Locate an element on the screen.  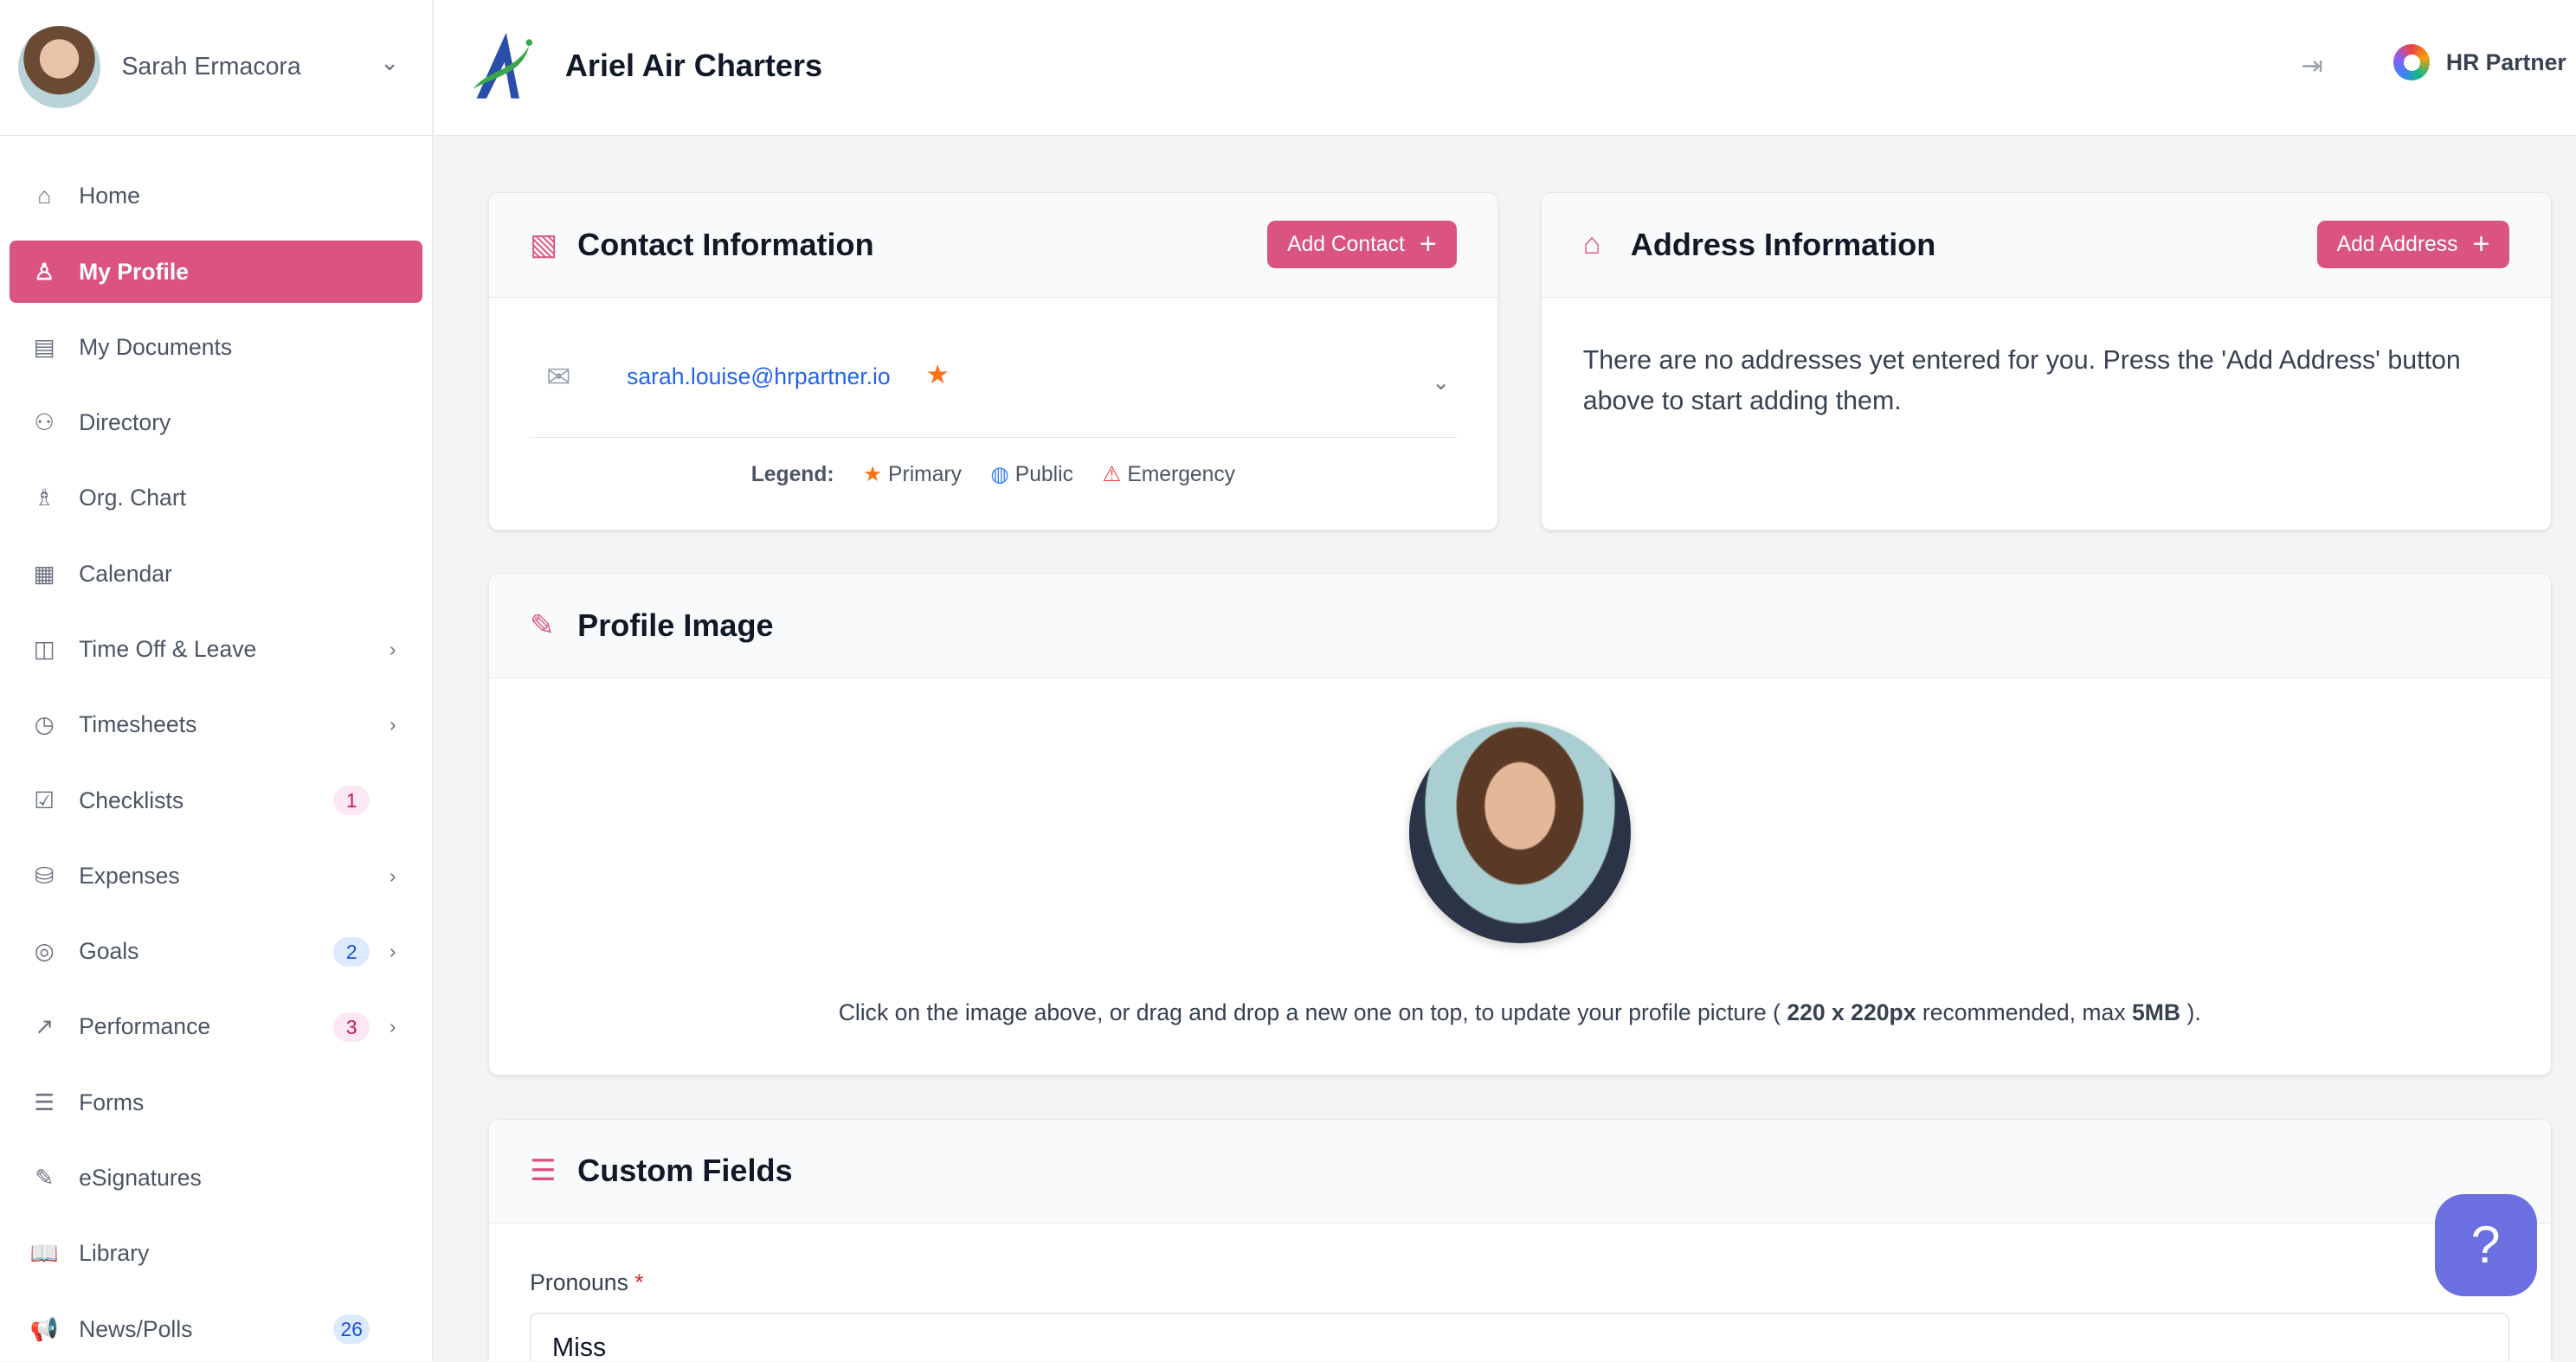
sidebar-item-checklists: ☑ Checklists 1 is located at coordinates (216, 801).